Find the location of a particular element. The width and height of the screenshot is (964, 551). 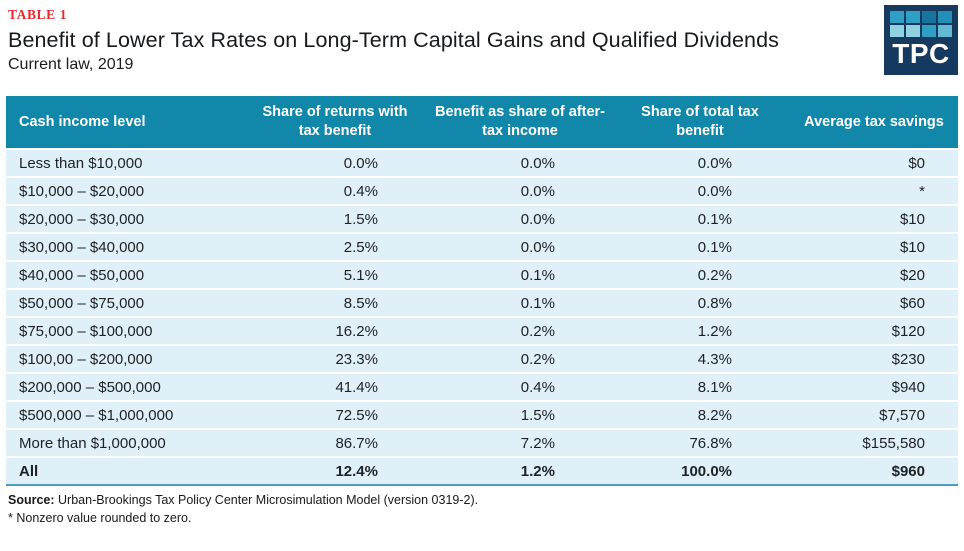

row-label-cell: $100,00 – $200,000 is located at coordinates (123, 358).